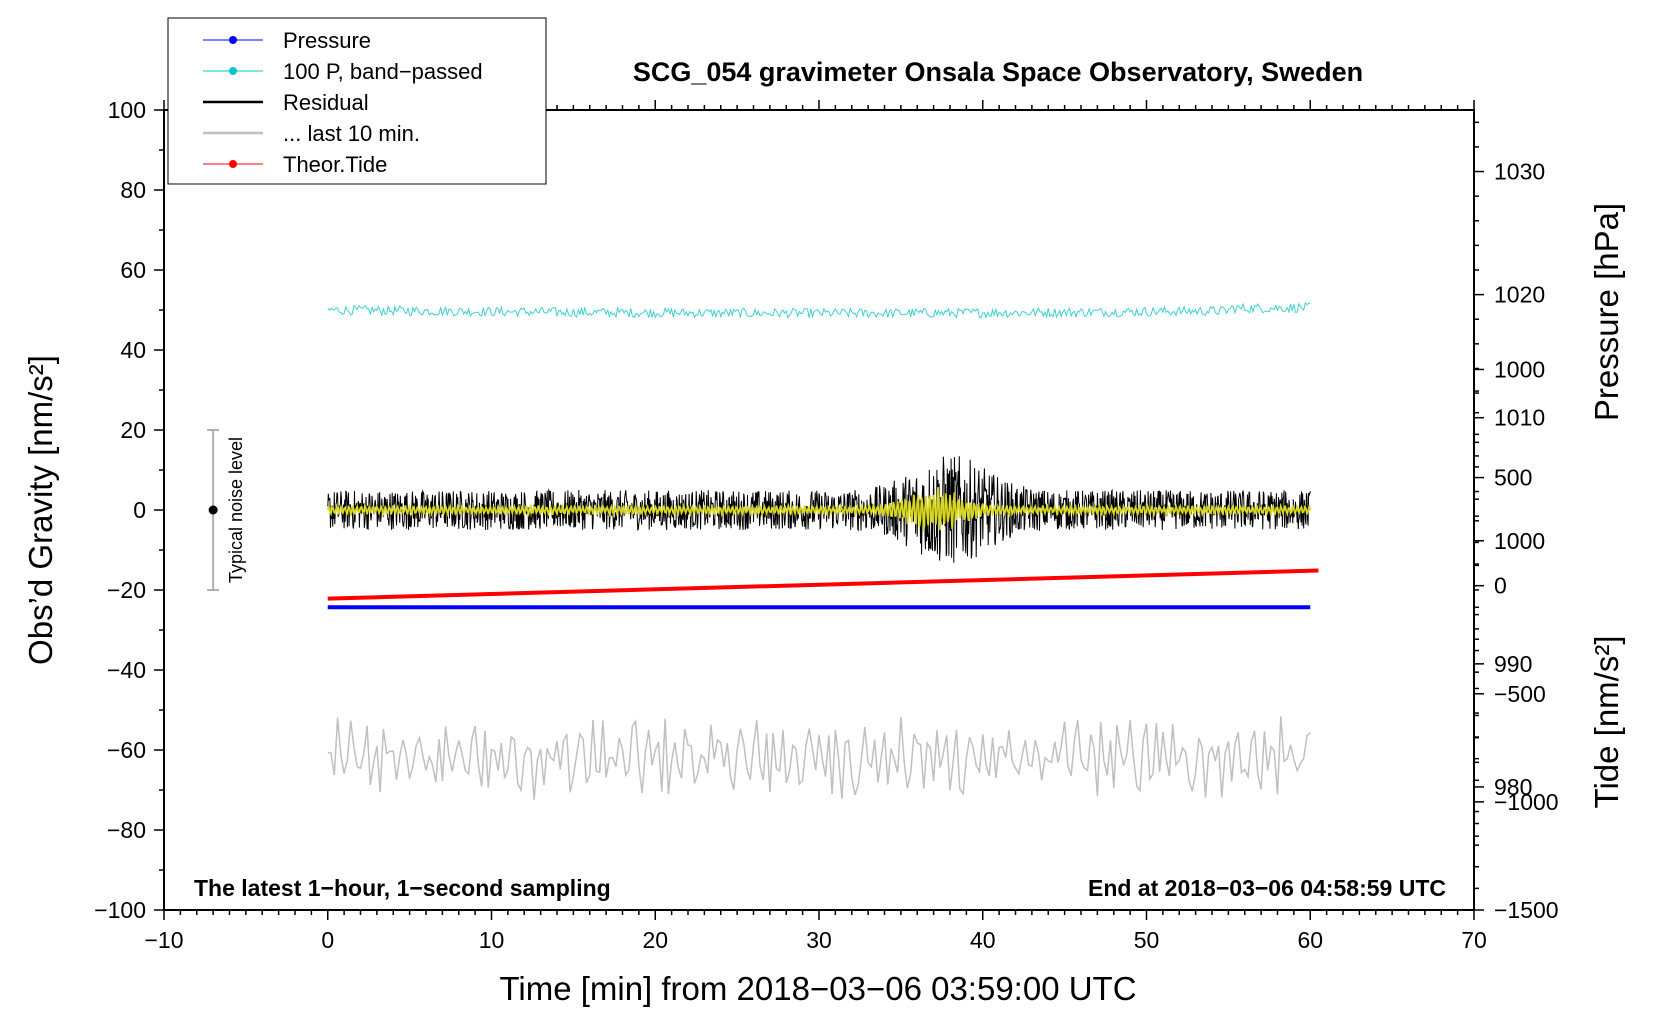  What do you see at coordinates (819, 310) in the screenshot?
I see `series-band-passed-pressure` at bounding box center [819, 310].